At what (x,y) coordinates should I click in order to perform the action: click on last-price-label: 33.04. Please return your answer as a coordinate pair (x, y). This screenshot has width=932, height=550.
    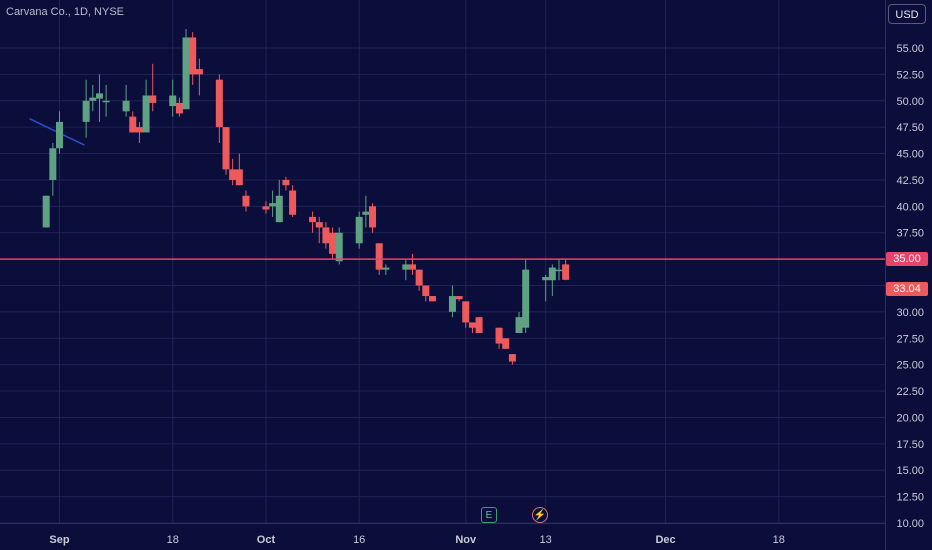
    Looking at the image, I should click on (907, 288).